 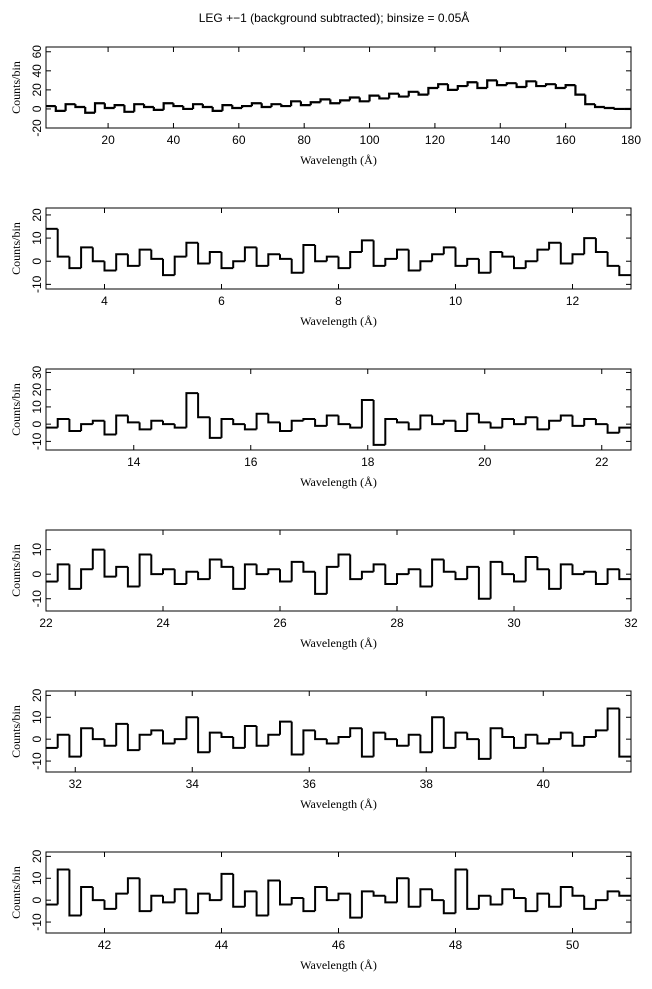 What do you see at coordinates (46, 623) in the screenshot?
I see `x-tick-label: 22` at bounding box center [46, 623].